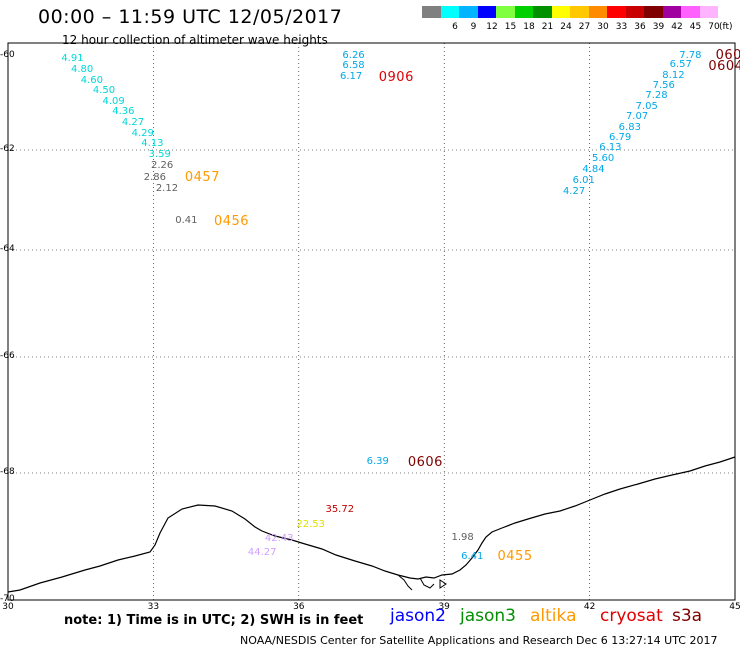 The width and height of the screenshot is (740, 650). I want to click on lon-tick-label: 36, so click(299, 607).